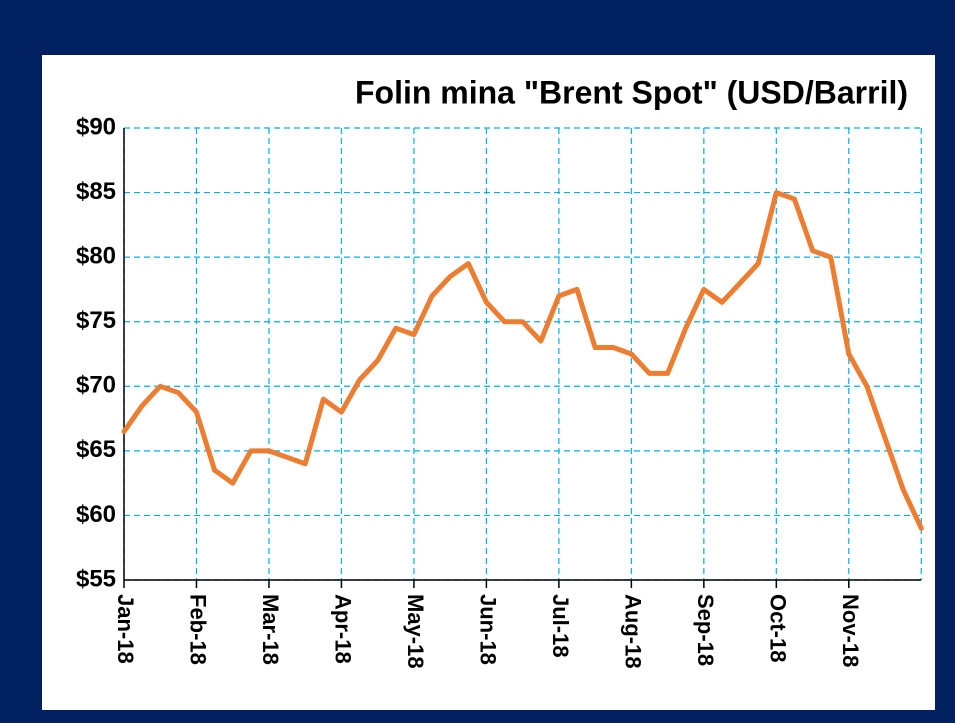  I want to click on x-tick-label: Mar-18, so click(270, 629).